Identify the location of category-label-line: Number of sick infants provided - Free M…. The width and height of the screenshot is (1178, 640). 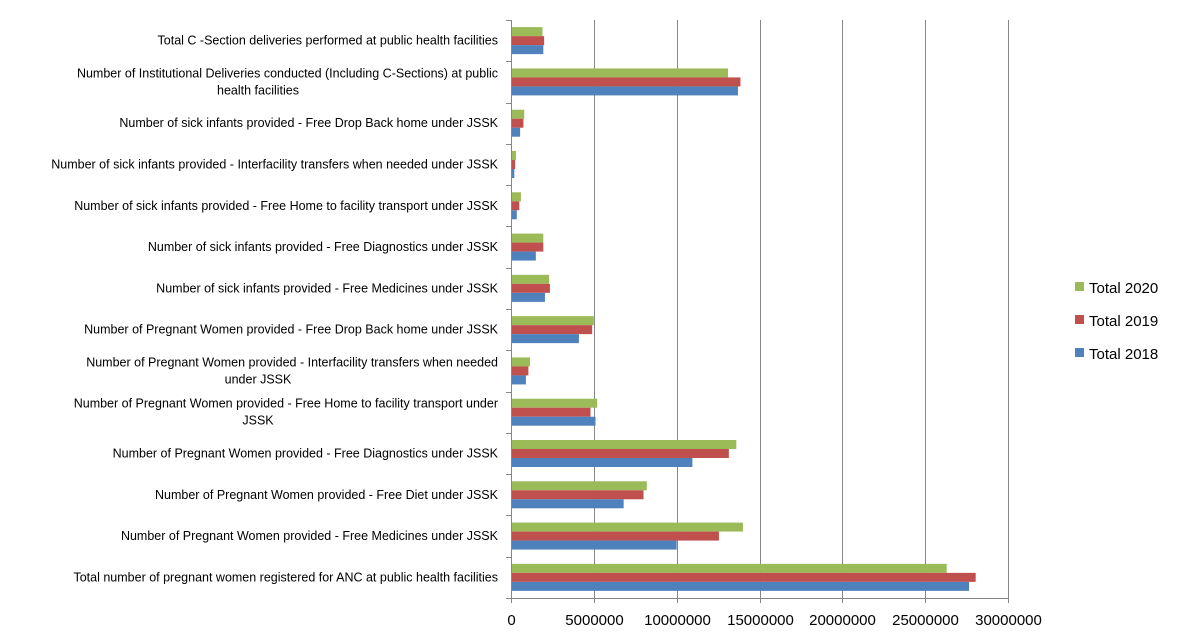
(327, 288).